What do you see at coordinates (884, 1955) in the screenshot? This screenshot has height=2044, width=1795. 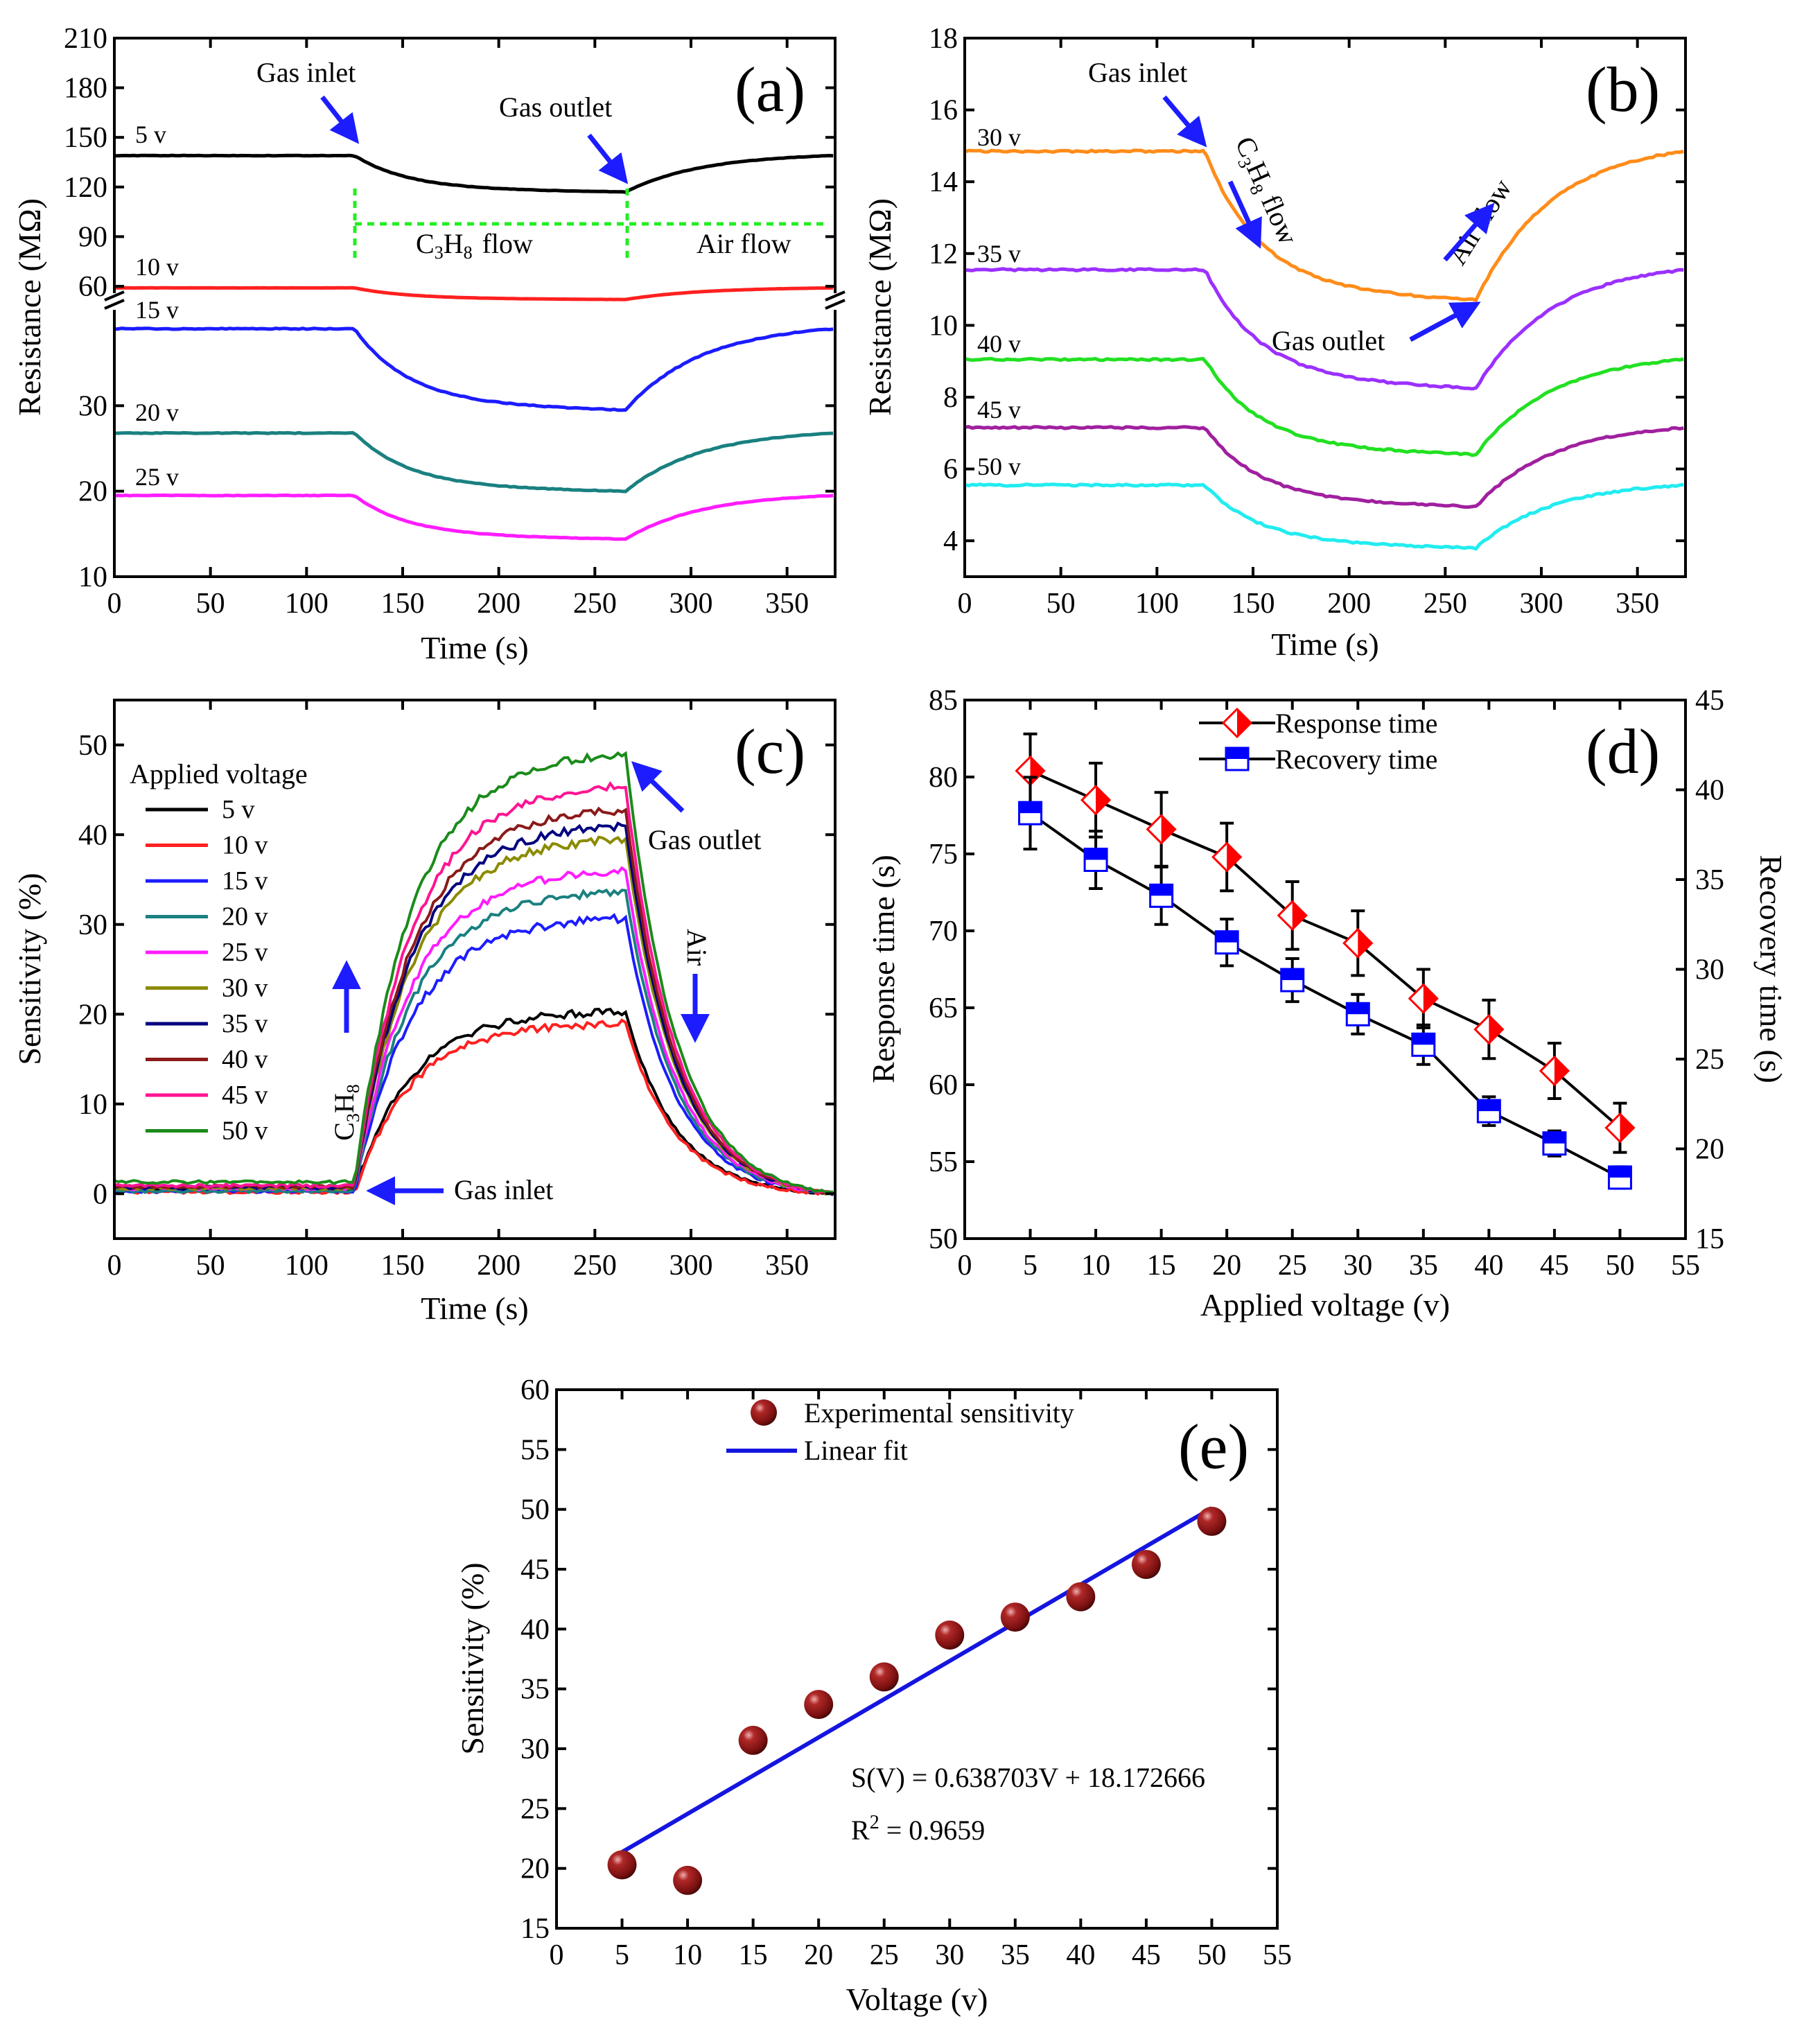 I see `panel-e-xtick-label: 25` at bounding box center [884, 1955].